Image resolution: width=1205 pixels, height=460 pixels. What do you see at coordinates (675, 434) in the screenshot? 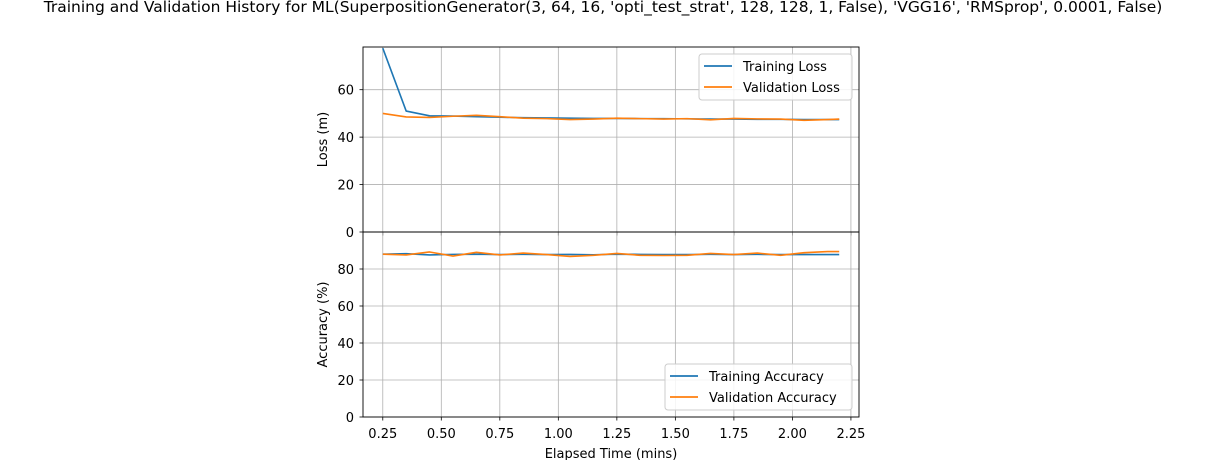
I see `x-tick-label: 1.50` at bounding box center [675, 434].